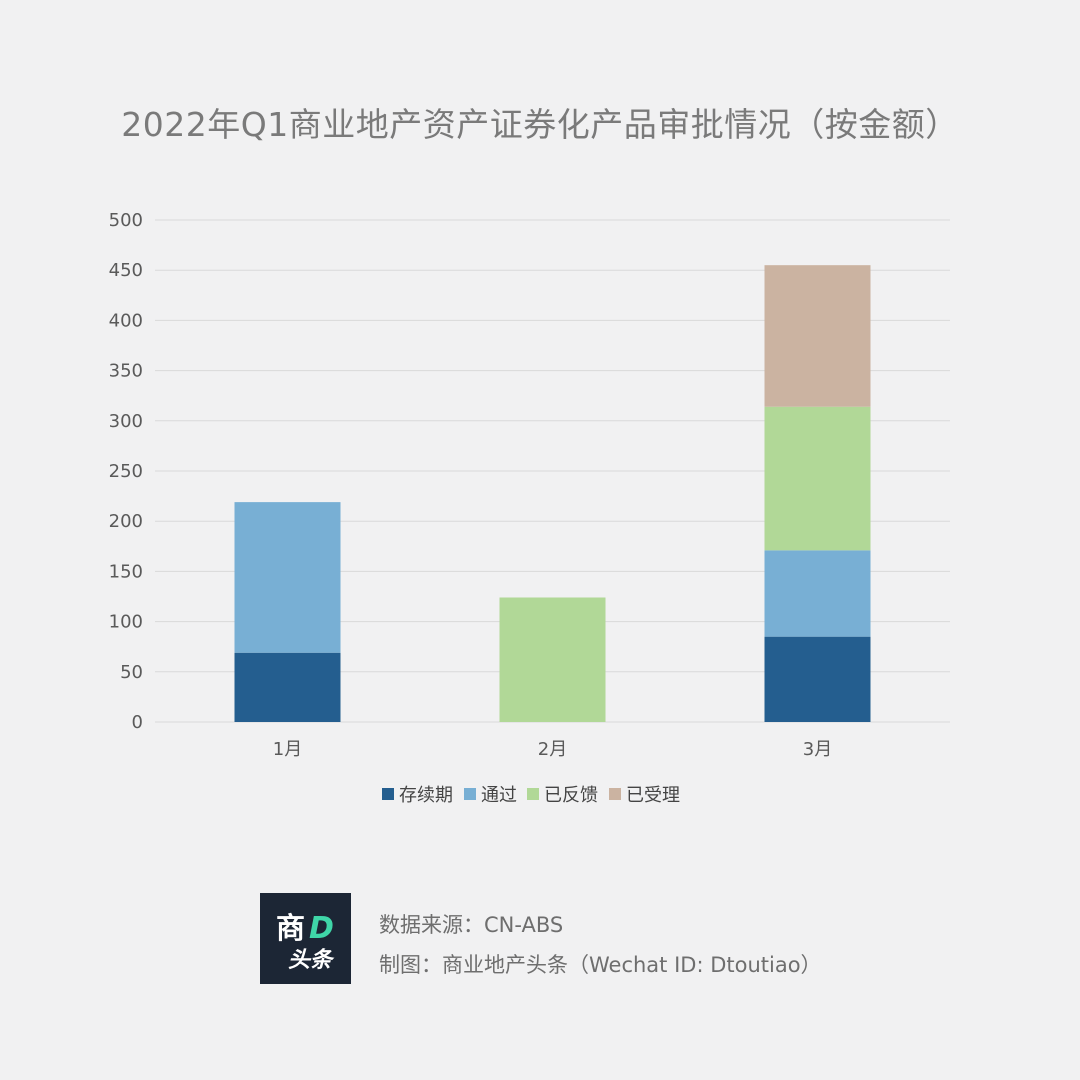  I want to click on legend-label: 已反馈, so click(571, 795).